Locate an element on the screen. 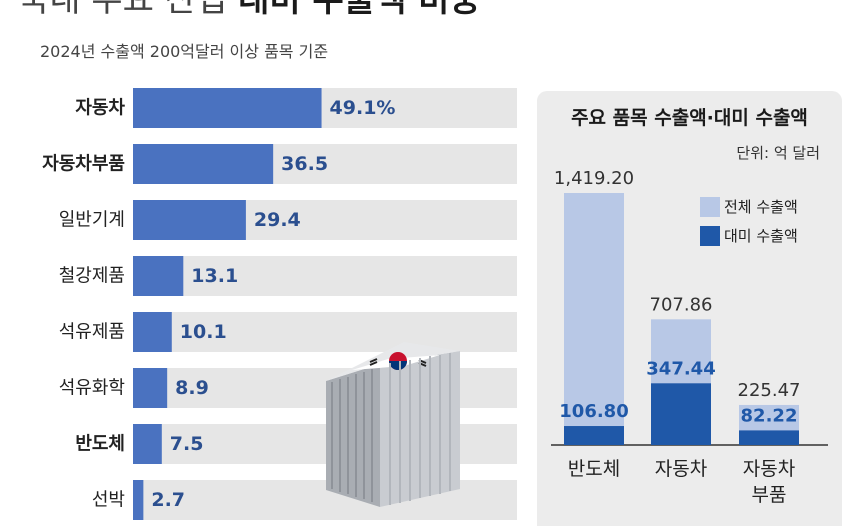 This screenshot has width=860, height=526. total-export-label: 707.86 is located at coordinates (681, 304).